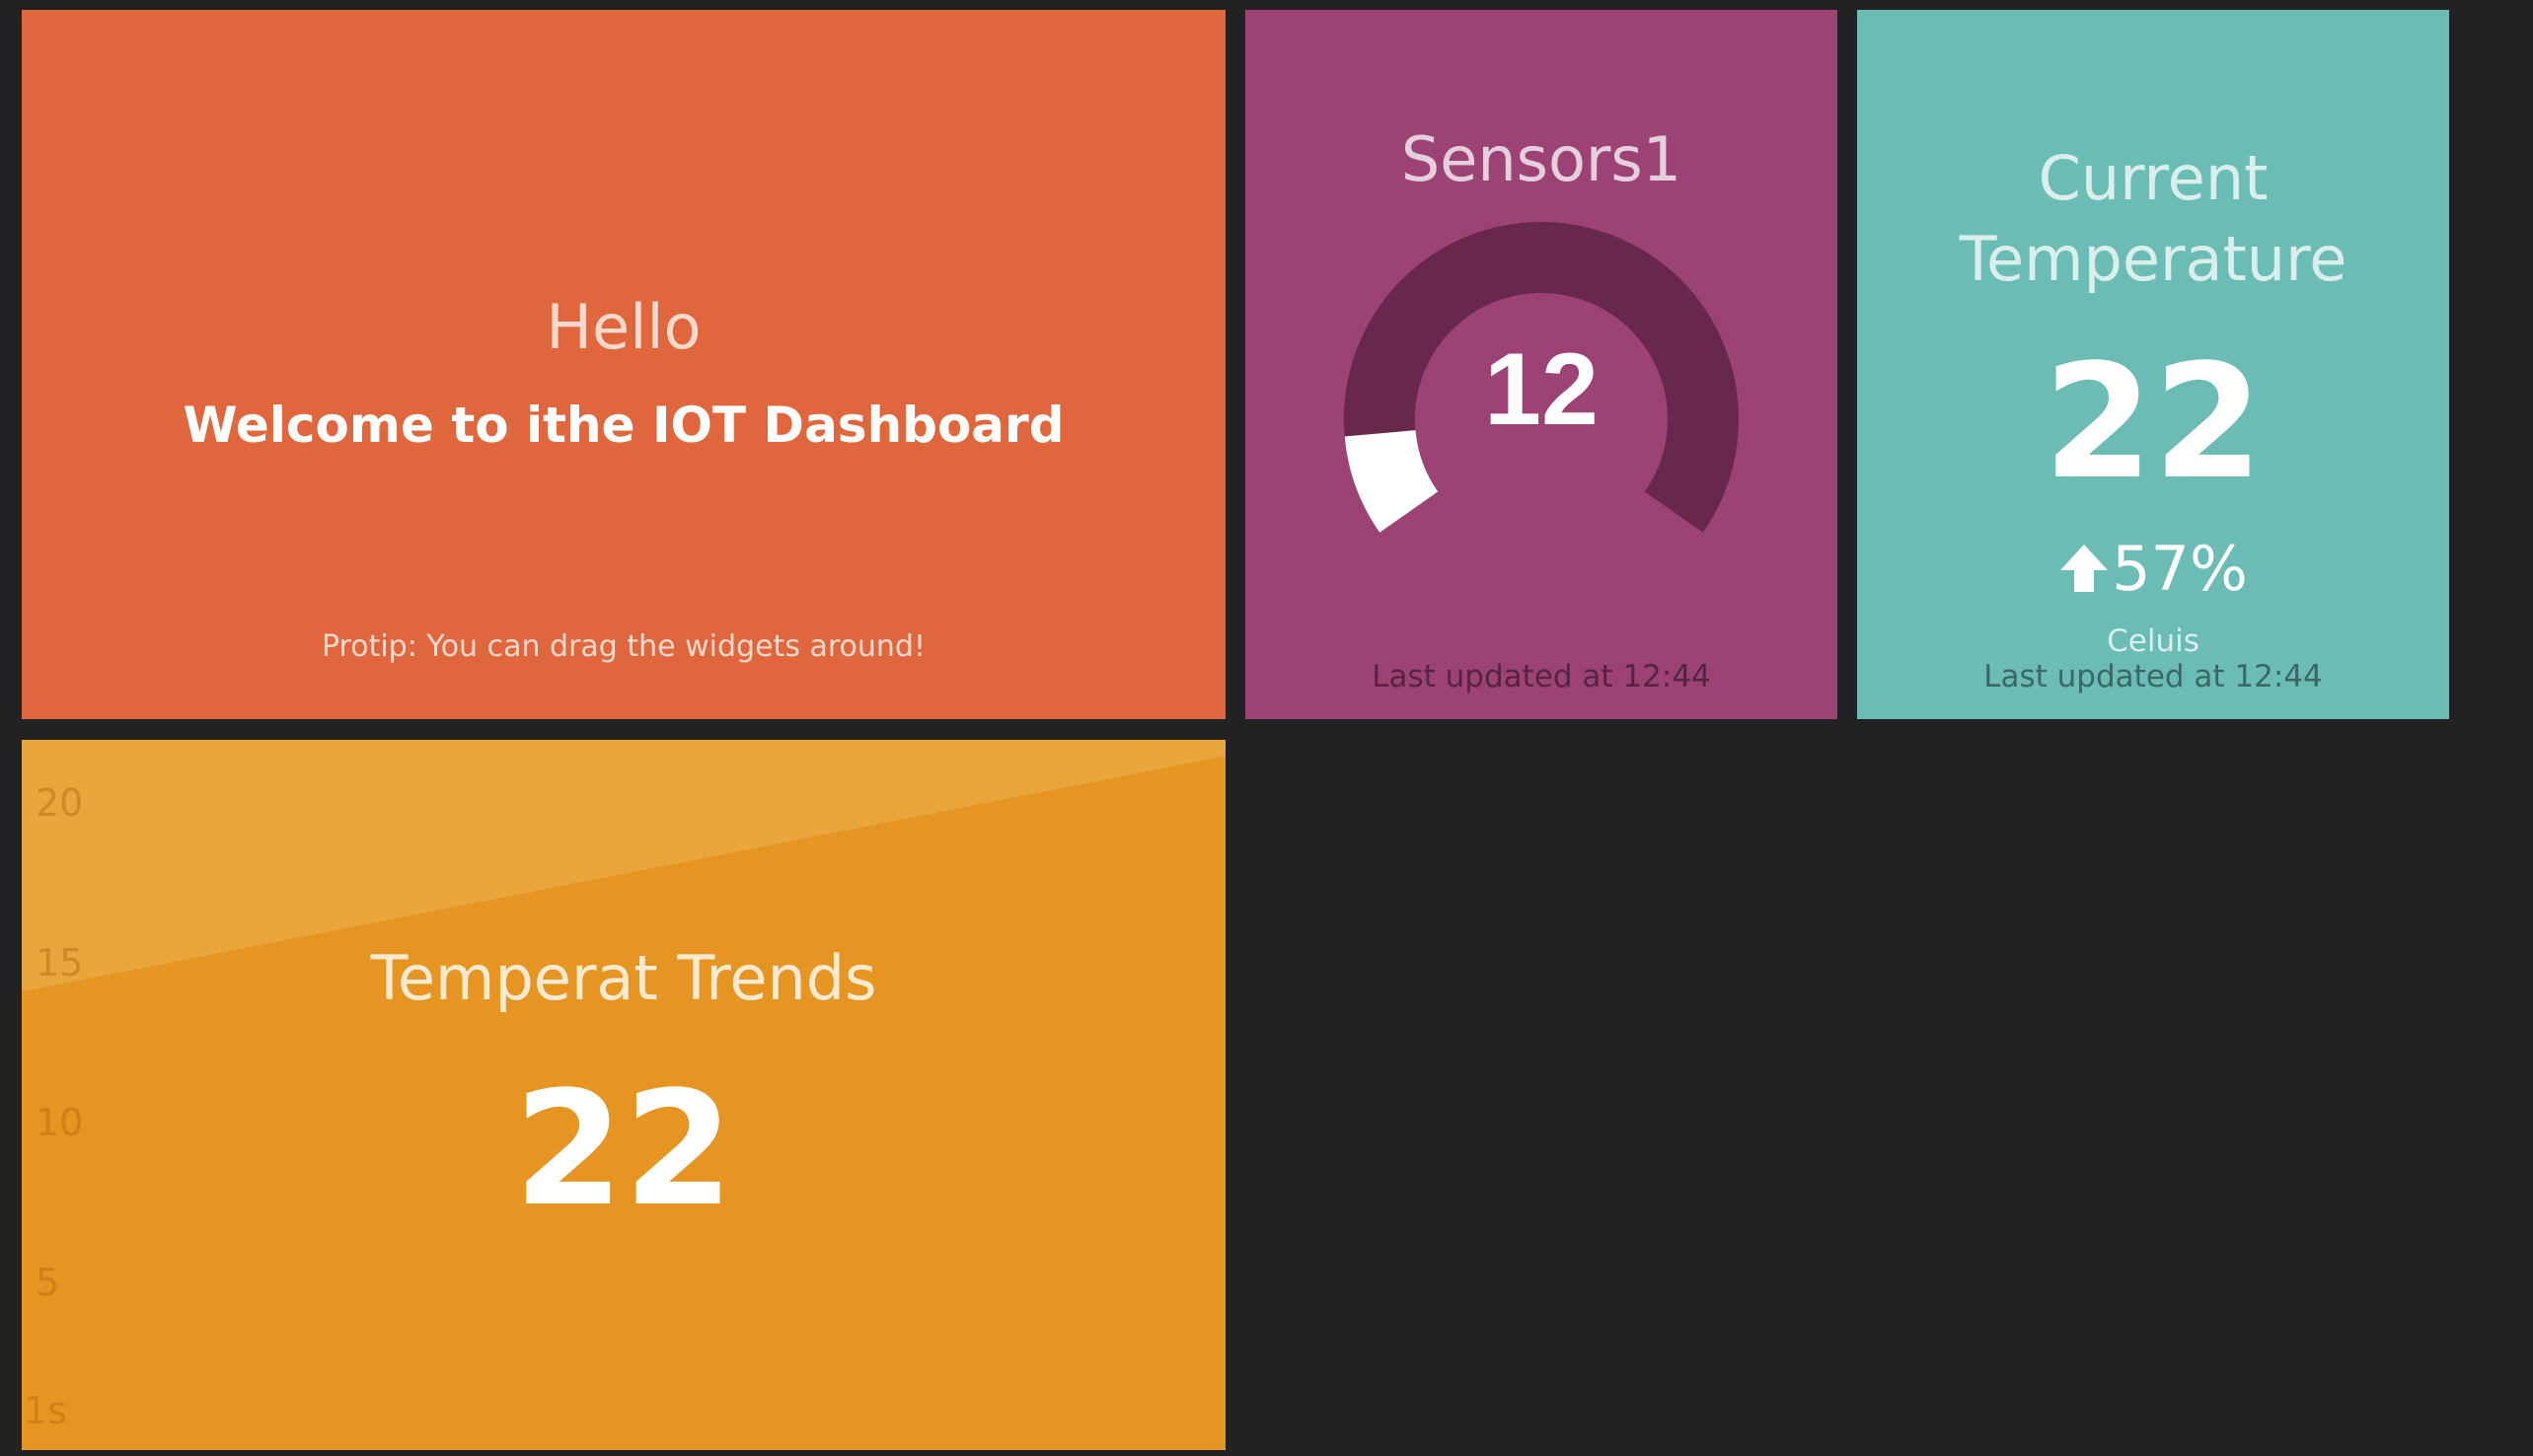 The width and height of the screenshot is (2533, 1456). Describe the element at coordinates (623, 646) in the screenshot. I see `protip-text: Protip: You can drag the widgets around!` at that location.